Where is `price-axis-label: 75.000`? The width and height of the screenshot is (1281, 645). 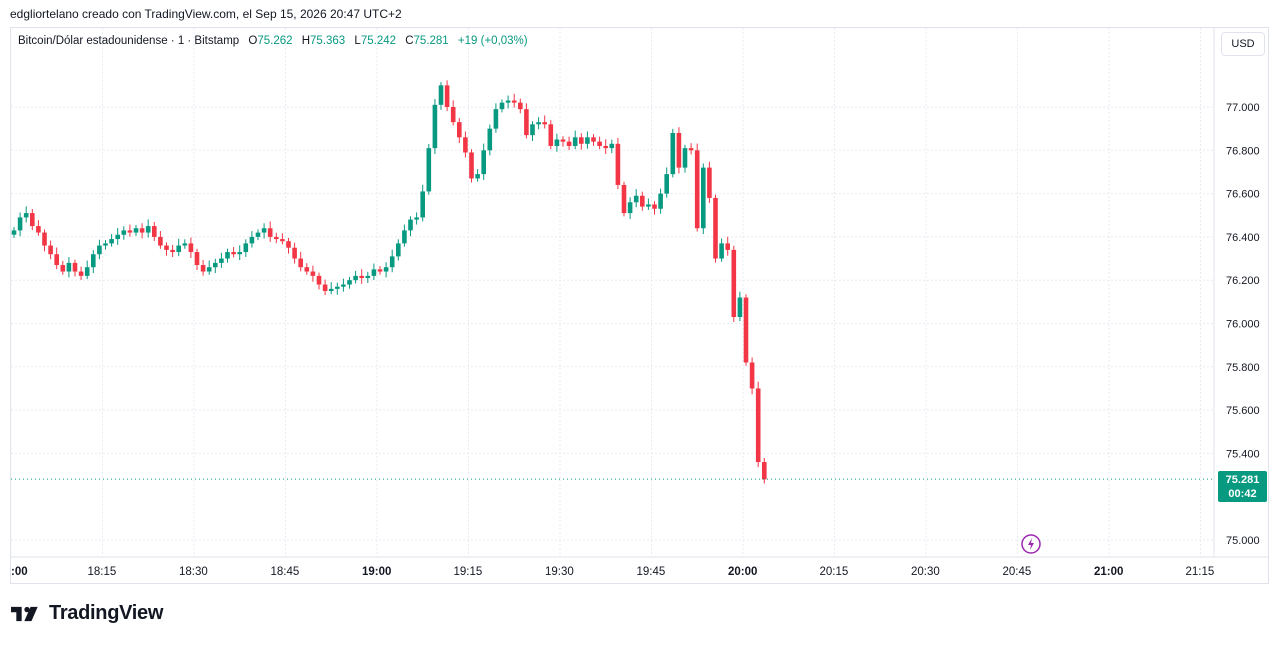 price-axis-label: 75.000 is located at coordinates (1243, 541).